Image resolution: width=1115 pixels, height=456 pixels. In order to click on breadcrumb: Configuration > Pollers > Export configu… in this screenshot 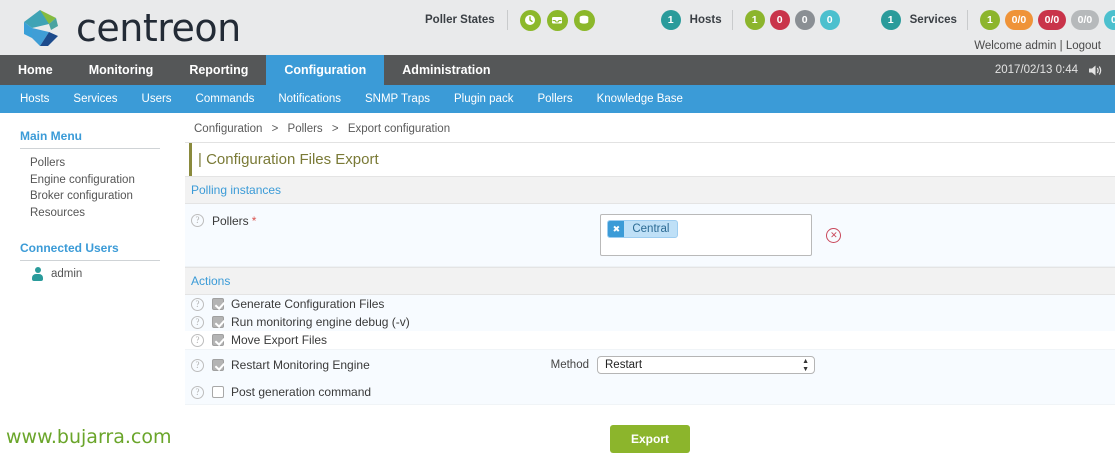, I will do `click(650, 133)`.